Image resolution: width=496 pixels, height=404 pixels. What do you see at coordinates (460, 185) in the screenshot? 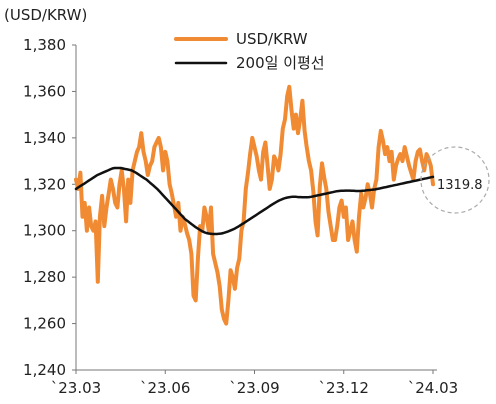
I see `annotation-value-label: 1319.8` at bounding box center [460, 185].